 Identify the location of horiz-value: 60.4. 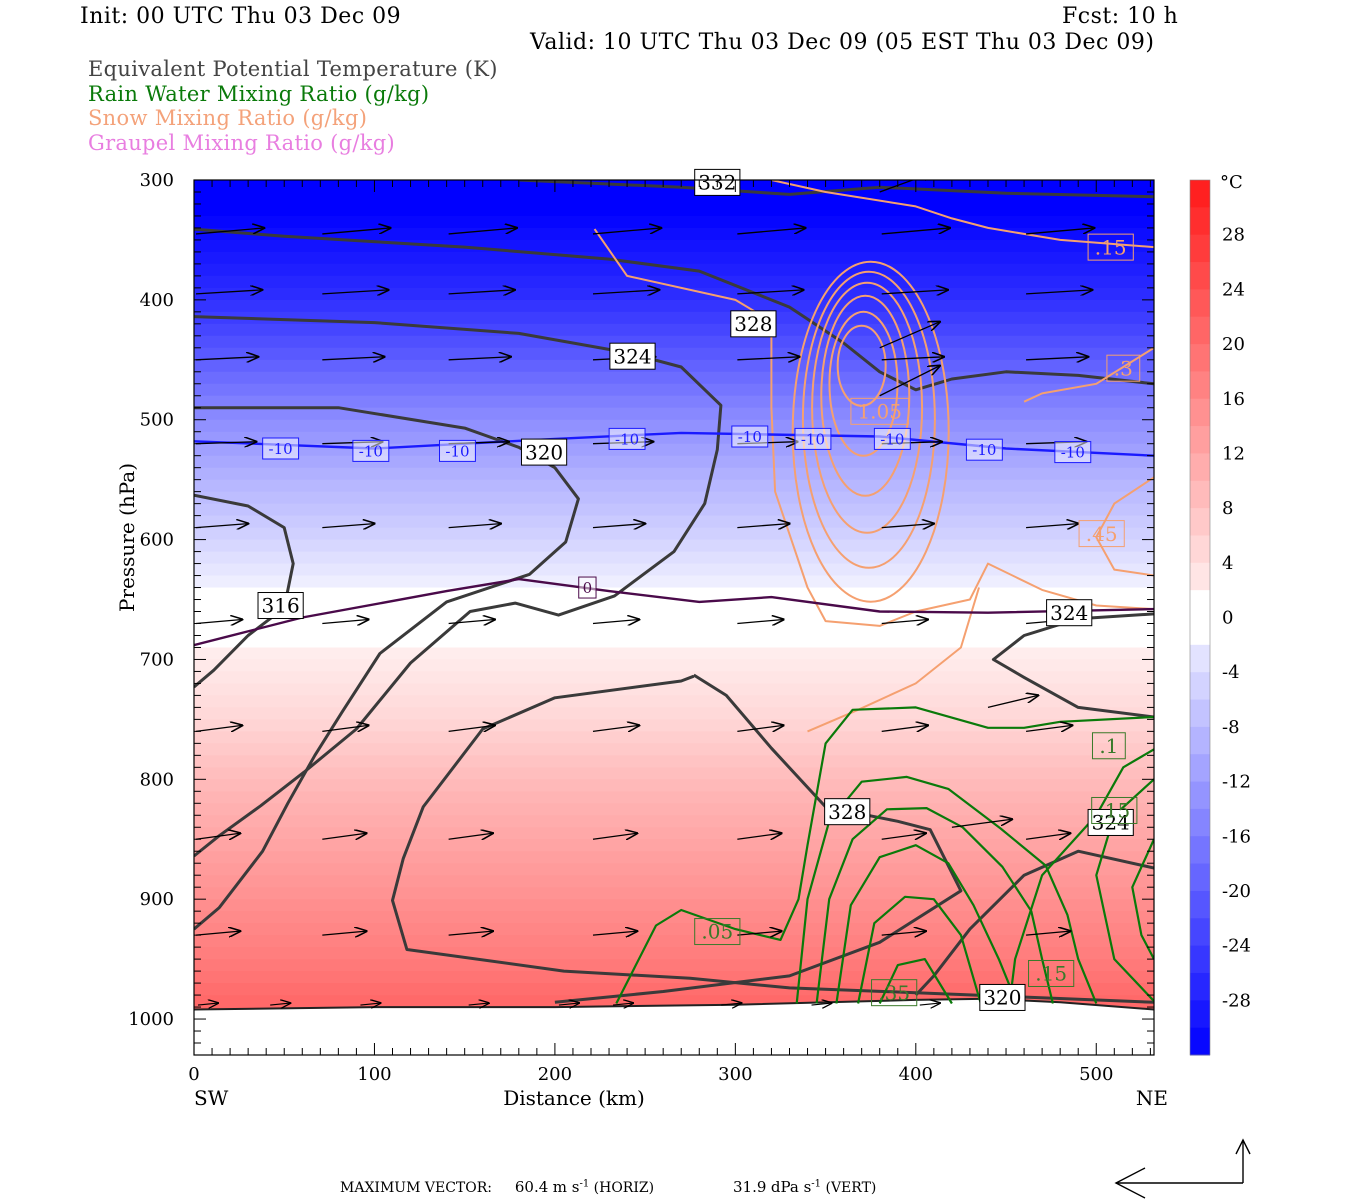
(531, 1187).